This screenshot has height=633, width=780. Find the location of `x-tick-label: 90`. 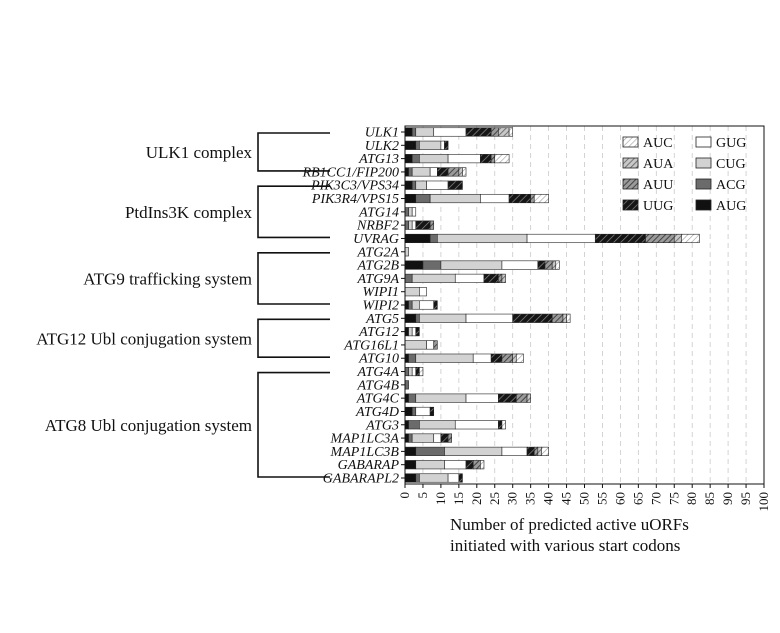

x-tick-label: 90 is located at coordinates (727, 498).